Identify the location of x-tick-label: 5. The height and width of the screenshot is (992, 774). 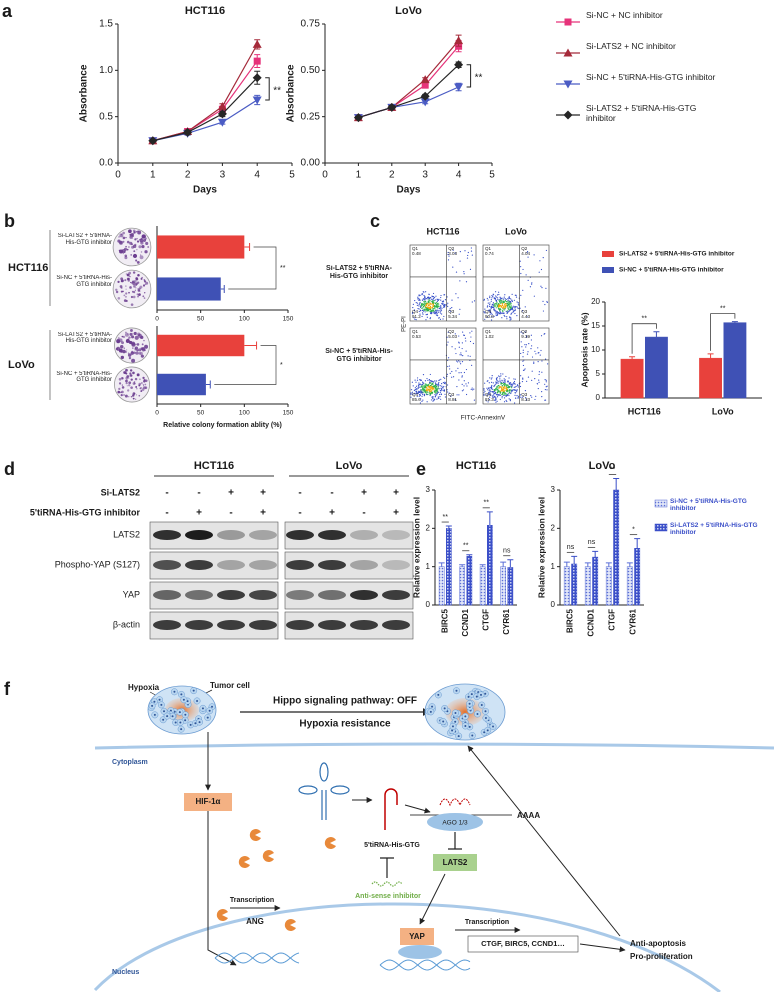
(492, 175).